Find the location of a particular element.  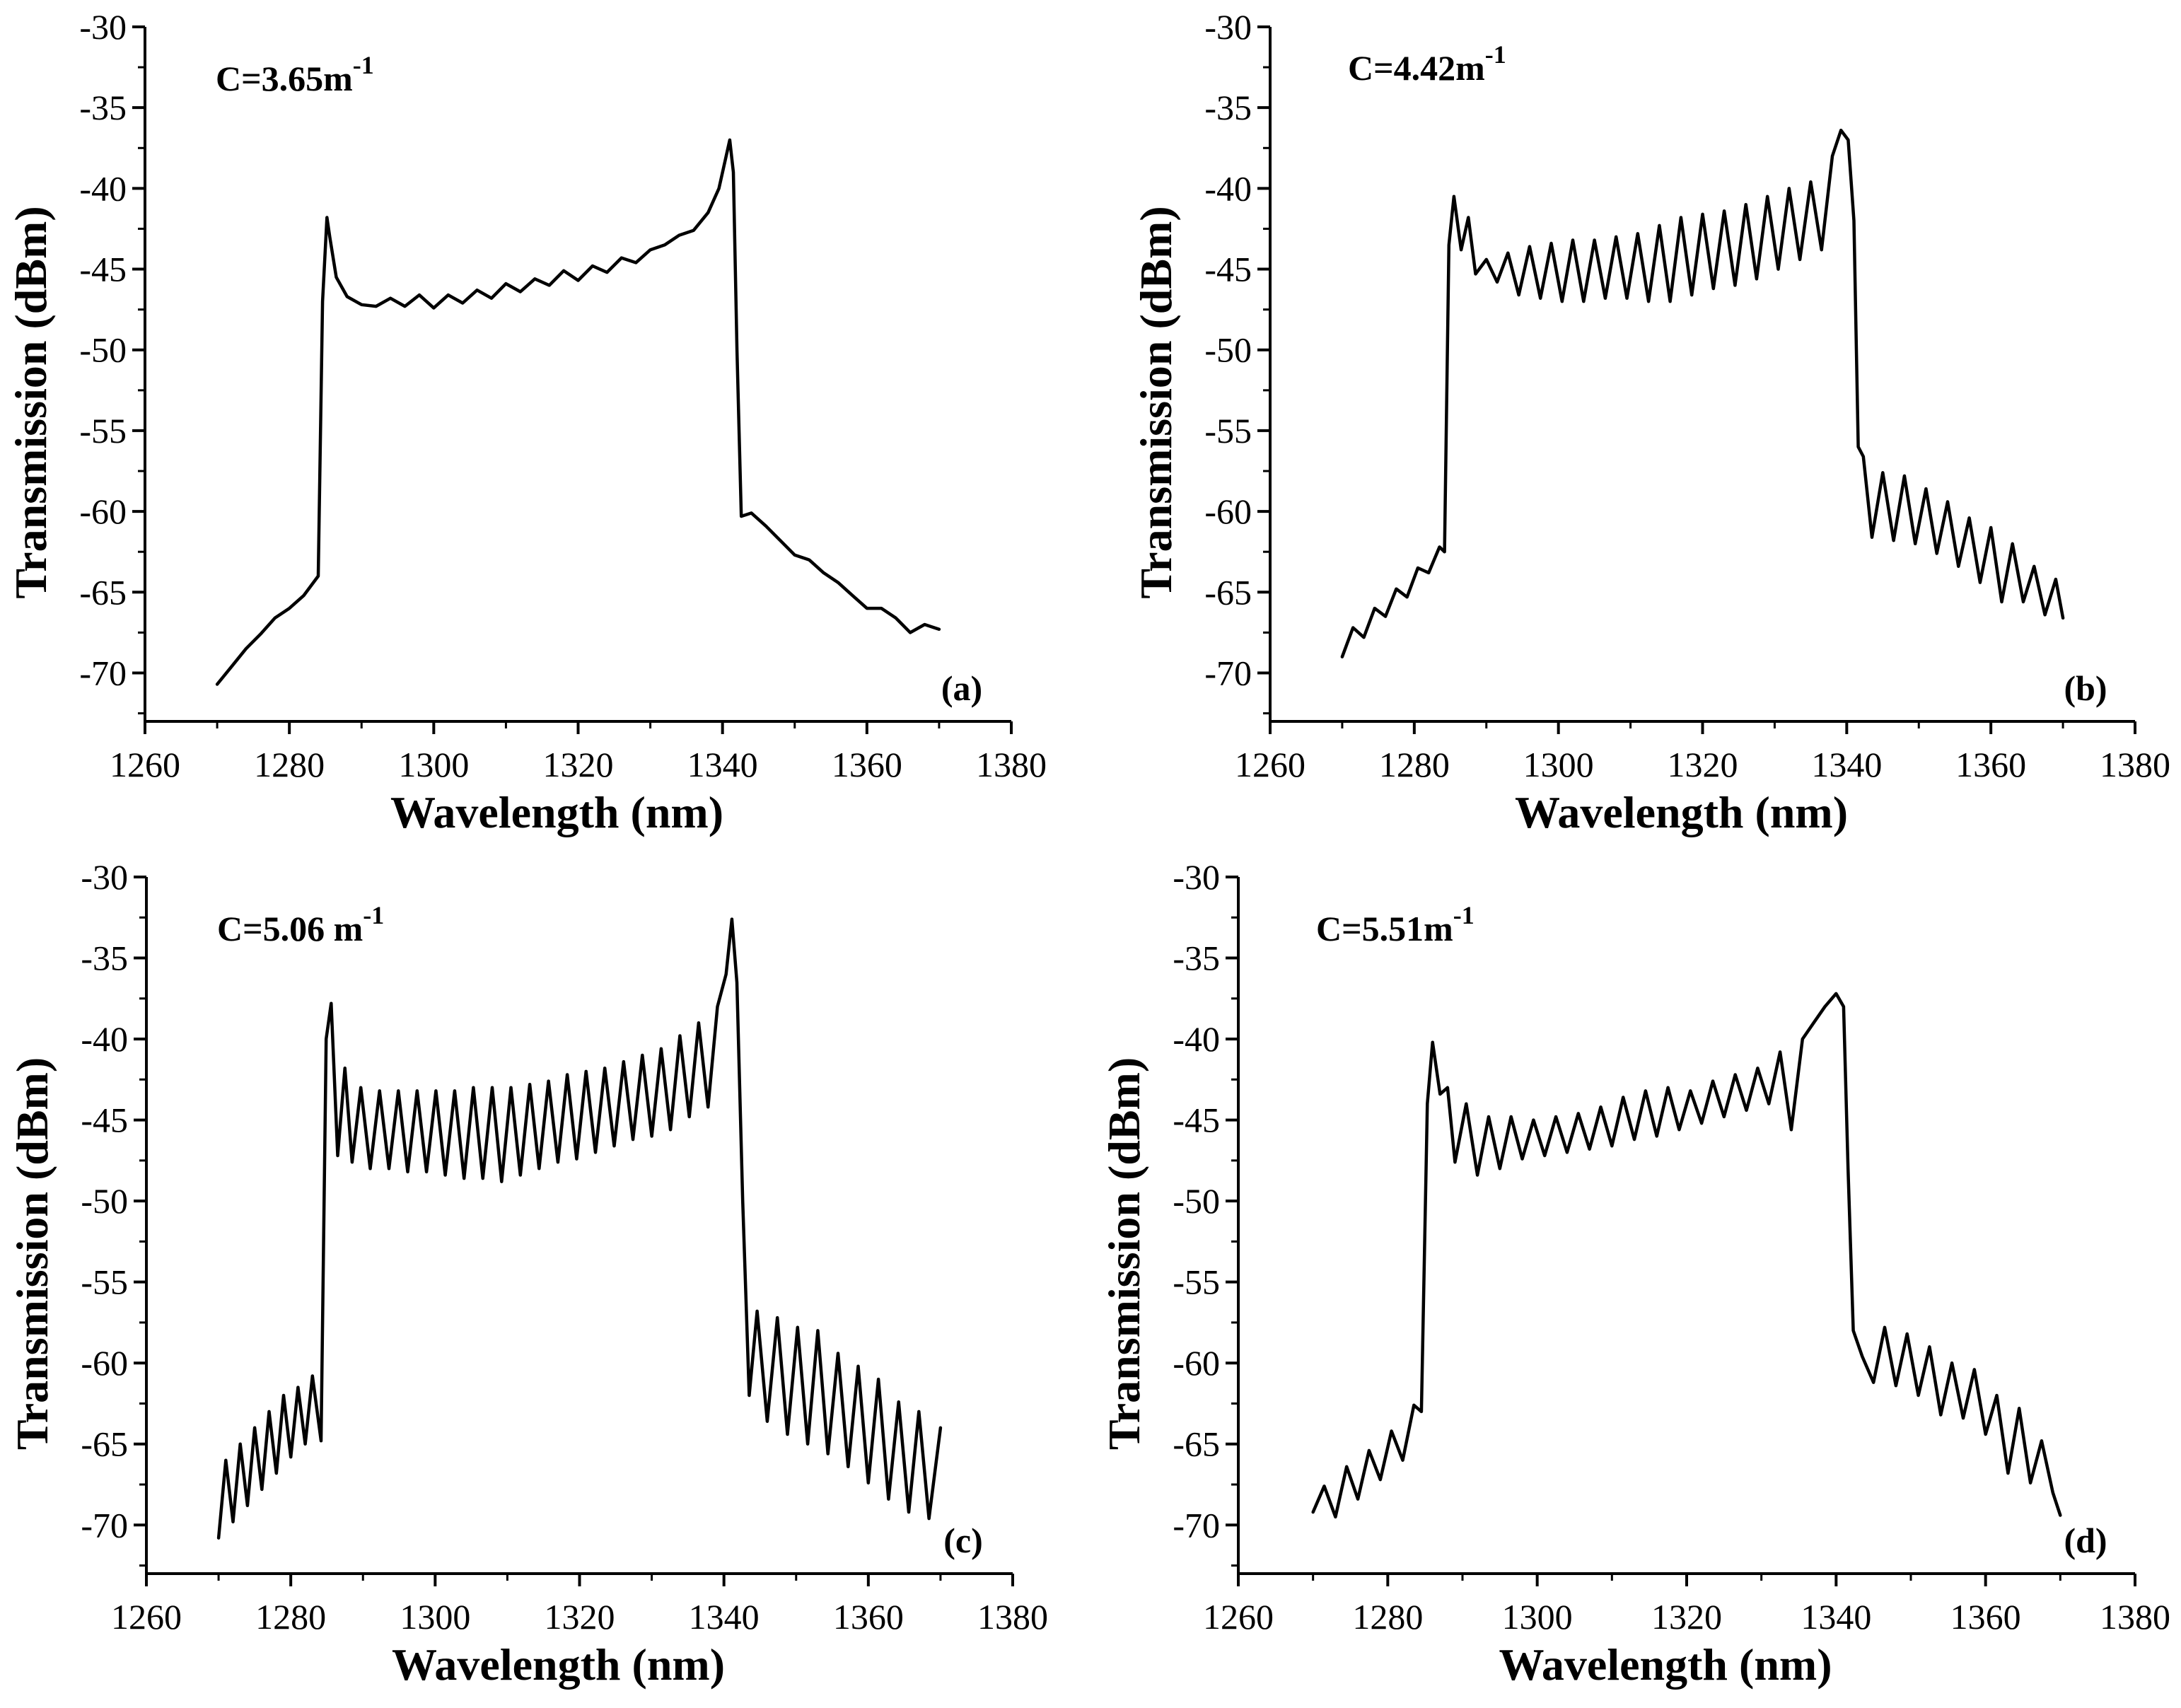

curvature-annotation: C=4.42m-1 is located at coordinates (1427, 64).